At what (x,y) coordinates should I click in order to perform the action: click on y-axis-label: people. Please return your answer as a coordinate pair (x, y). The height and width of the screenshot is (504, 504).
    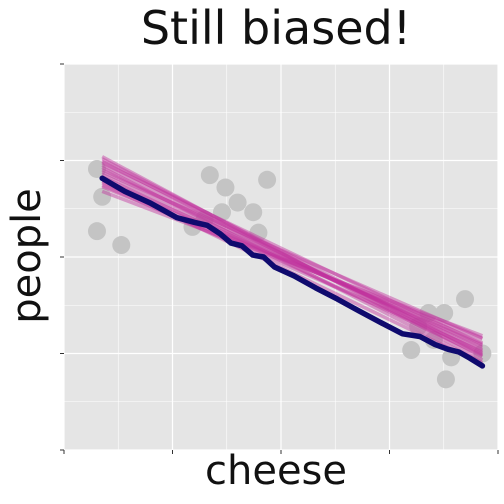
    Looking at the image, I should click on (27, 256).